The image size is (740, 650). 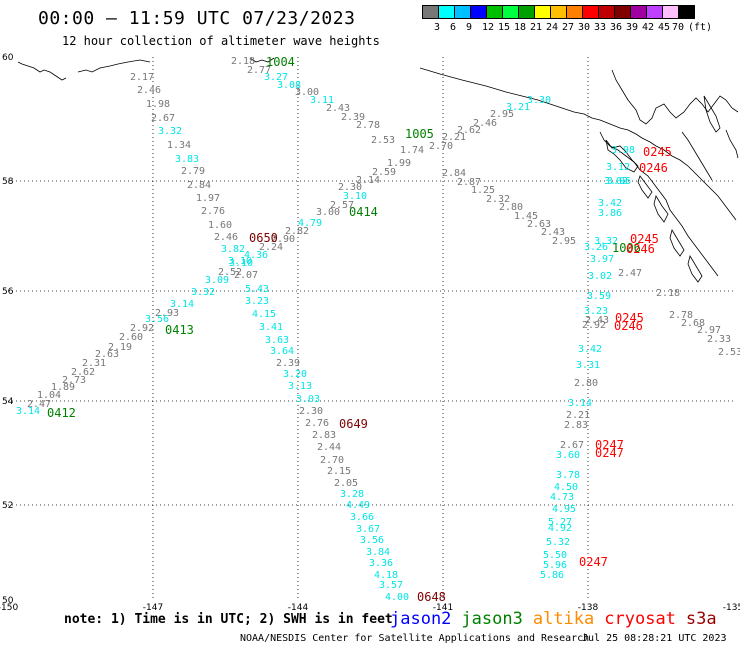 I want to click on colorbar-label: 70, so click(x=678, y=27).